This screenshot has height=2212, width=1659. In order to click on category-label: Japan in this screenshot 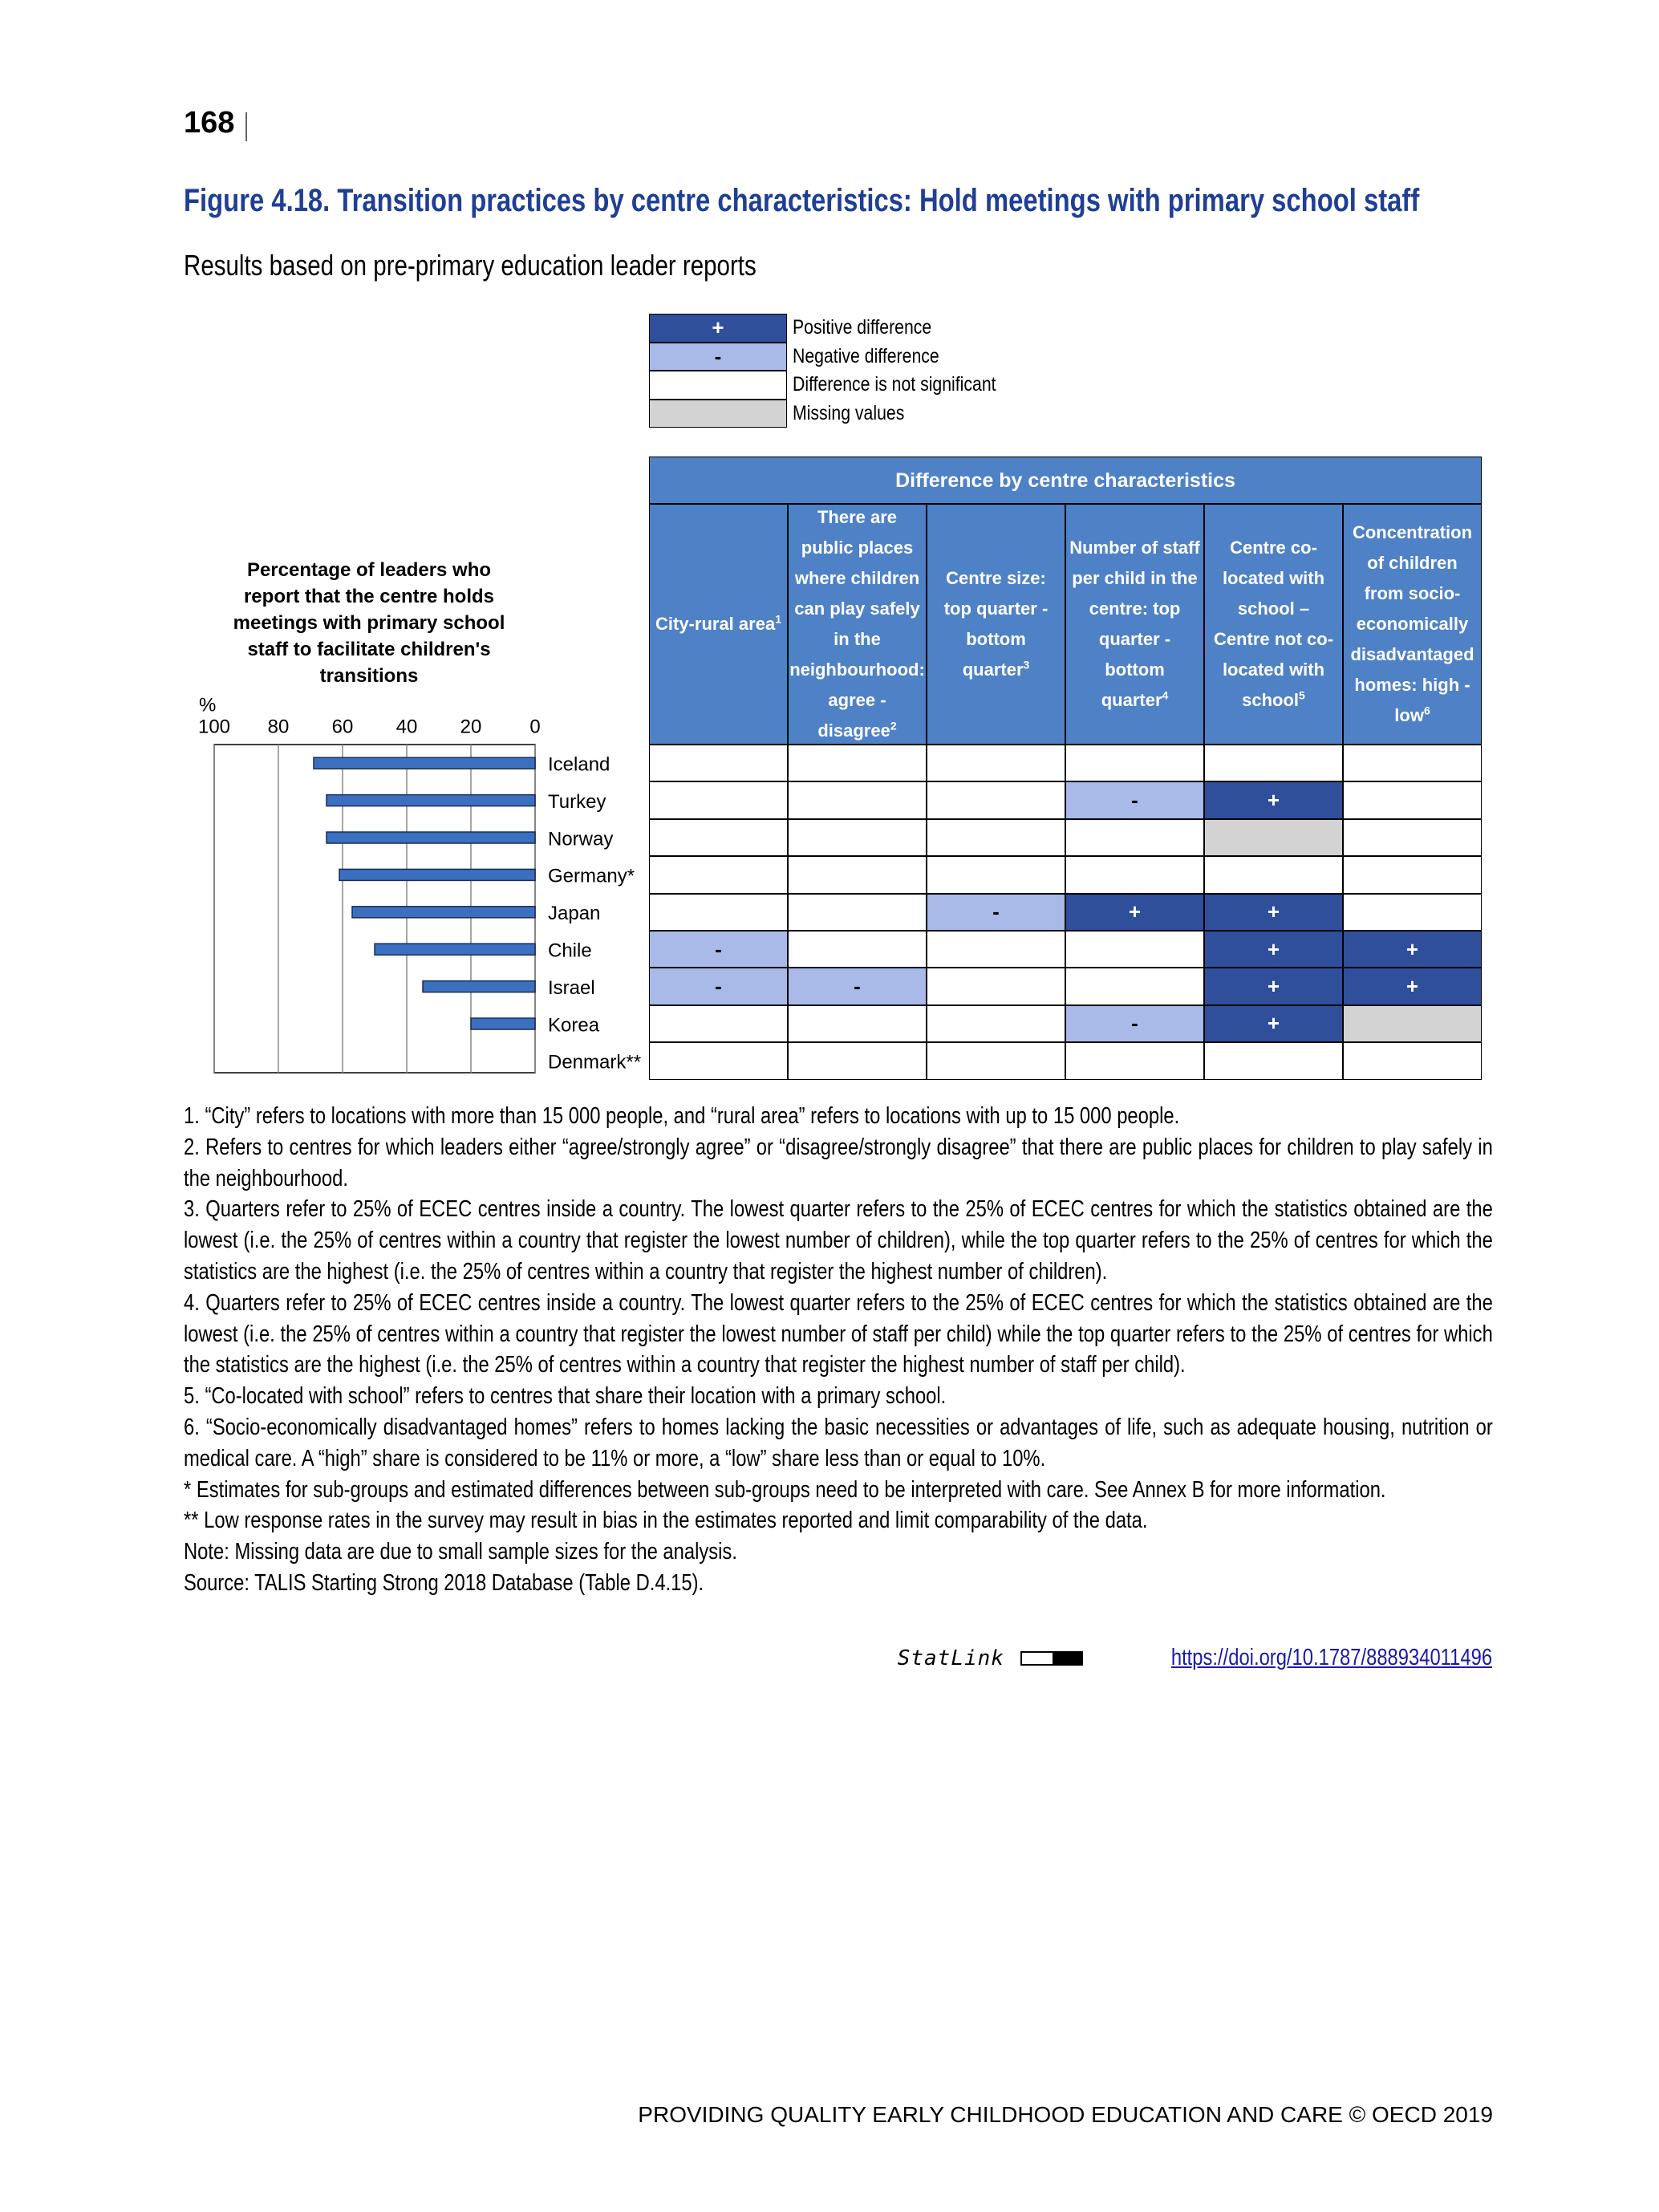, I will do `click(574, 913)`.